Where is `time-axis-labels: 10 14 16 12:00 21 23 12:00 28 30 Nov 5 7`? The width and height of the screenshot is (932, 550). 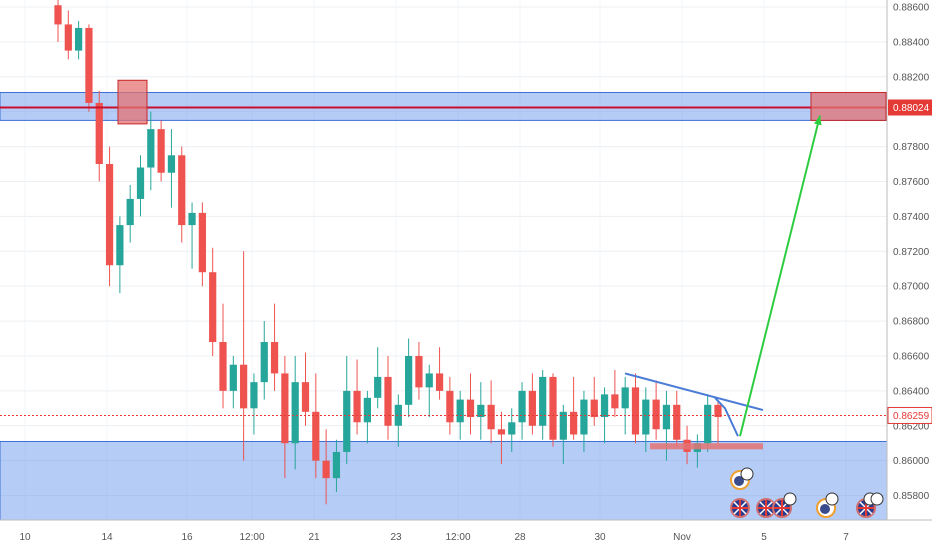 time-axis-labels: 10 14 16 12:00 21 23 12:00 28 30 Nov 5 7 is located at coordinates (434, 537).